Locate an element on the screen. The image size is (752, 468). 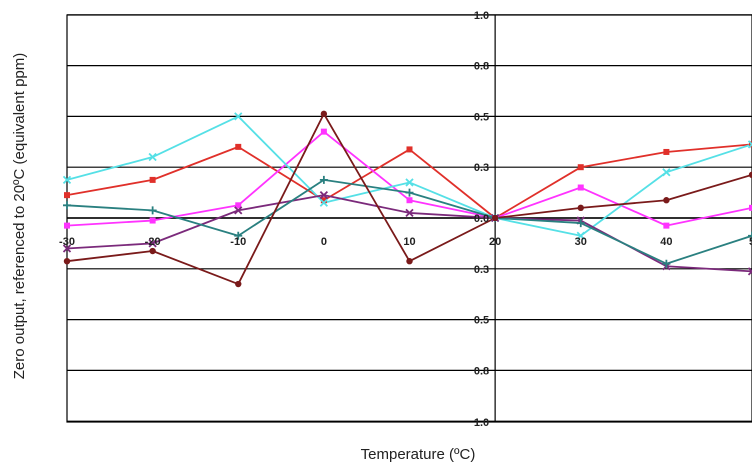
x-tick-labels: -30 -20 -10 0 10 20 30 40 5 is located at coordinates (405, 242).